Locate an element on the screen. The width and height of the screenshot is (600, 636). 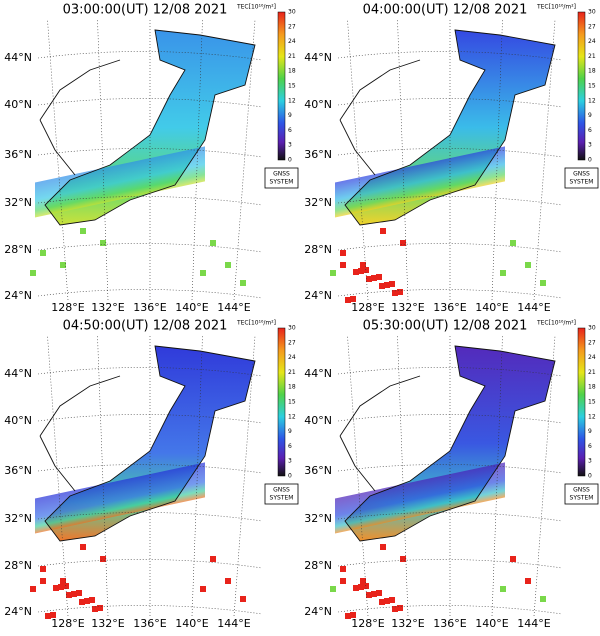
lat-label: 44°N is located at coordinates (18, 373).